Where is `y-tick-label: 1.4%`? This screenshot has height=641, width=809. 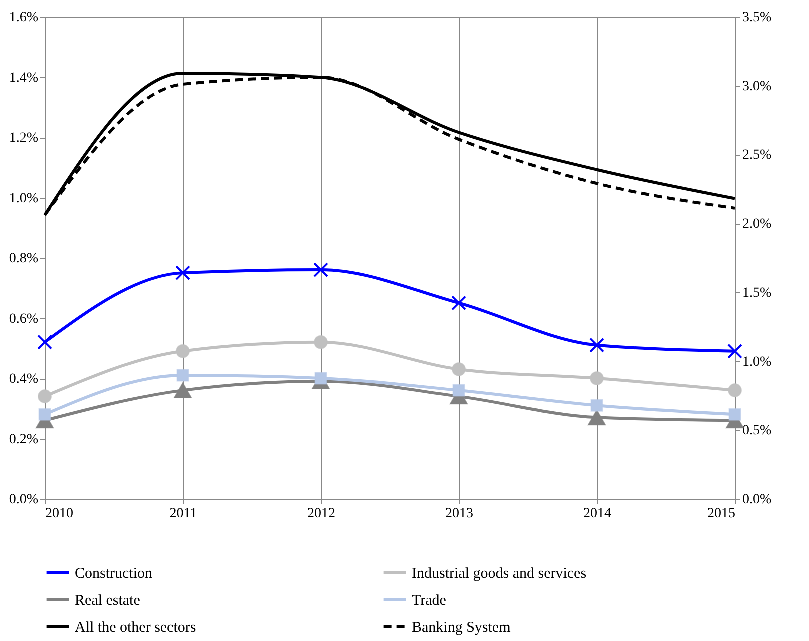
y-tick-label: 1.4% is located at coordinates (24, 78).